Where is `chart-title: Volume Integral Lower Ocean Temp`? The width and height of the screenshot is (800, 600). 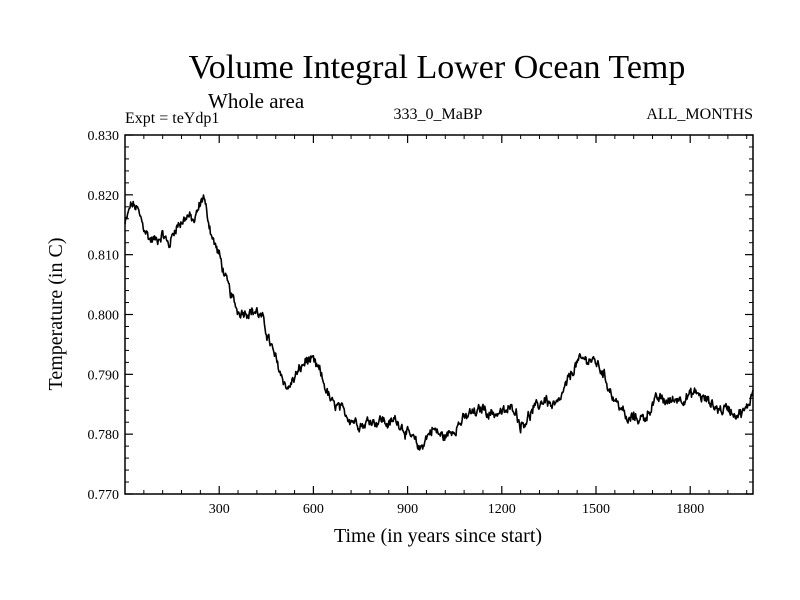 chart-title: Volume Integral Lower Ocean Temp is located at coordinates (437, 67).